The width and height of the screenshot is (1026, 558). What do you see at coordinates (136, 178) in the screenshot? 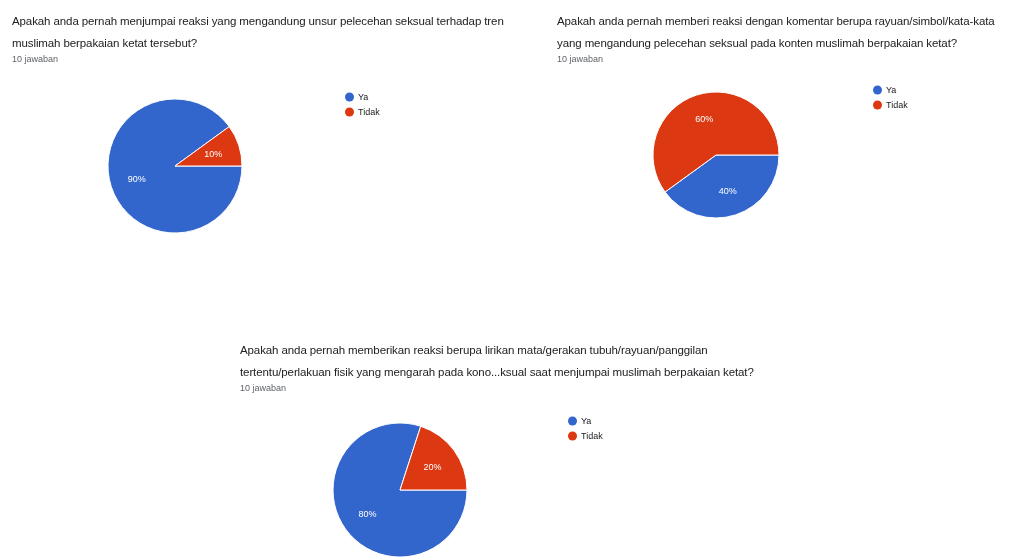
I see `data-label: 90%` at bounding box center [136, 178].